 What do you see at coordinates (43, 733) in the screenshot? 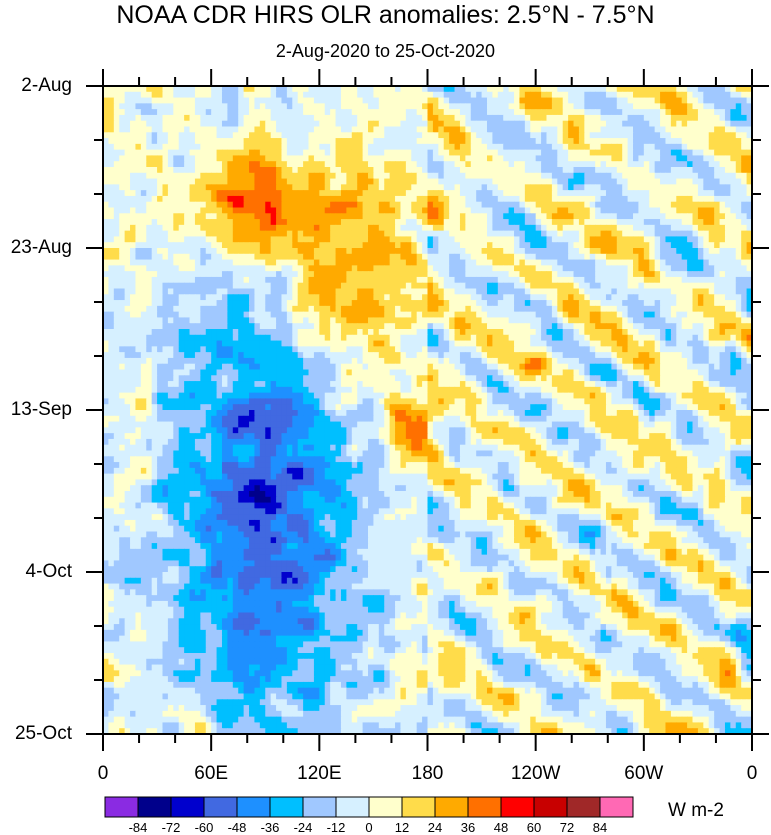
I see `y-tick-label: 25-Oct` at bounding box center [43, 733].